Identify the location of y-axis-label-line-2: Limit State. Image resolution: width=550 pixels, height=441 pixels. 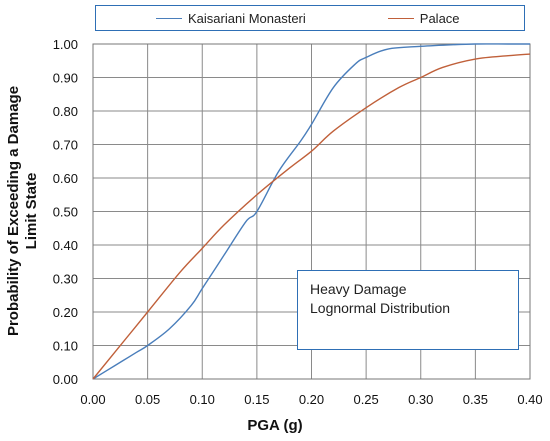
(31, 211).